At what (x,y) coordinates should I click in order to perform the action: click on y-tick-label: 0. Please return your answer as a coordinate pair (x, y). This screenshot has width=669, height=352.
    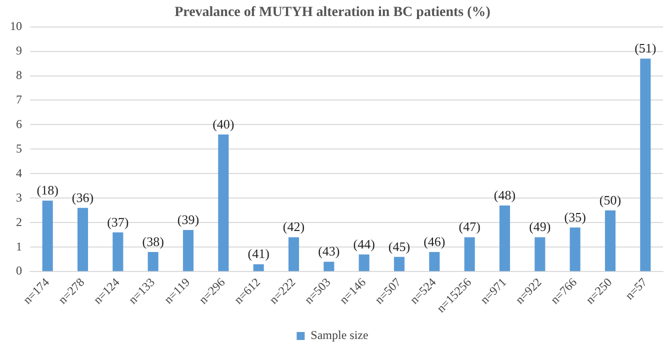
    Looking at the image, I should click on (19, 271).